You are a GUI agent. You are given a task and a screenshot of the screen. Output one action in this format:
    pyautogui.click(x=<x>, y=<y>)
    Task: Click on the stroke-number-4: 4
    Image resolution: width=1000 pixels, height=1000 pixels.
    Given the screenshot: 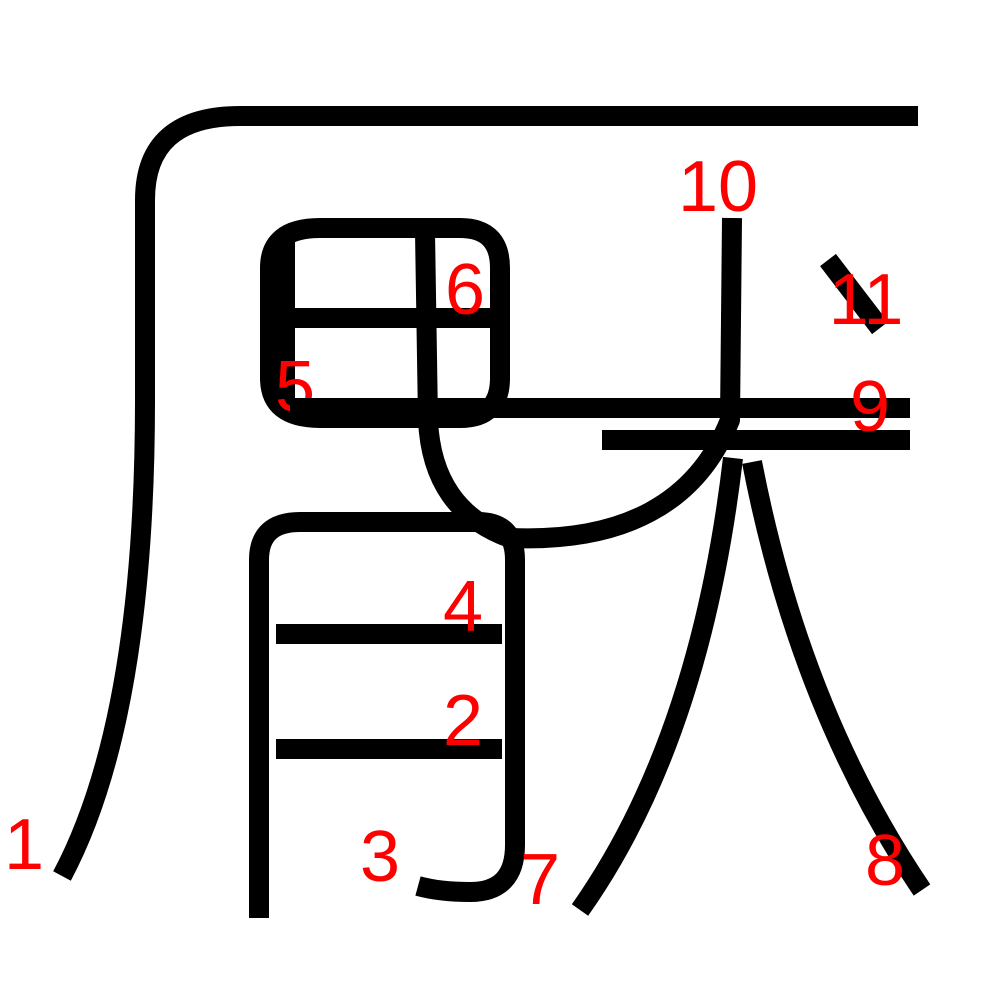 What is the action you would take?
    pyautogui.click(x=463, y=607)
    